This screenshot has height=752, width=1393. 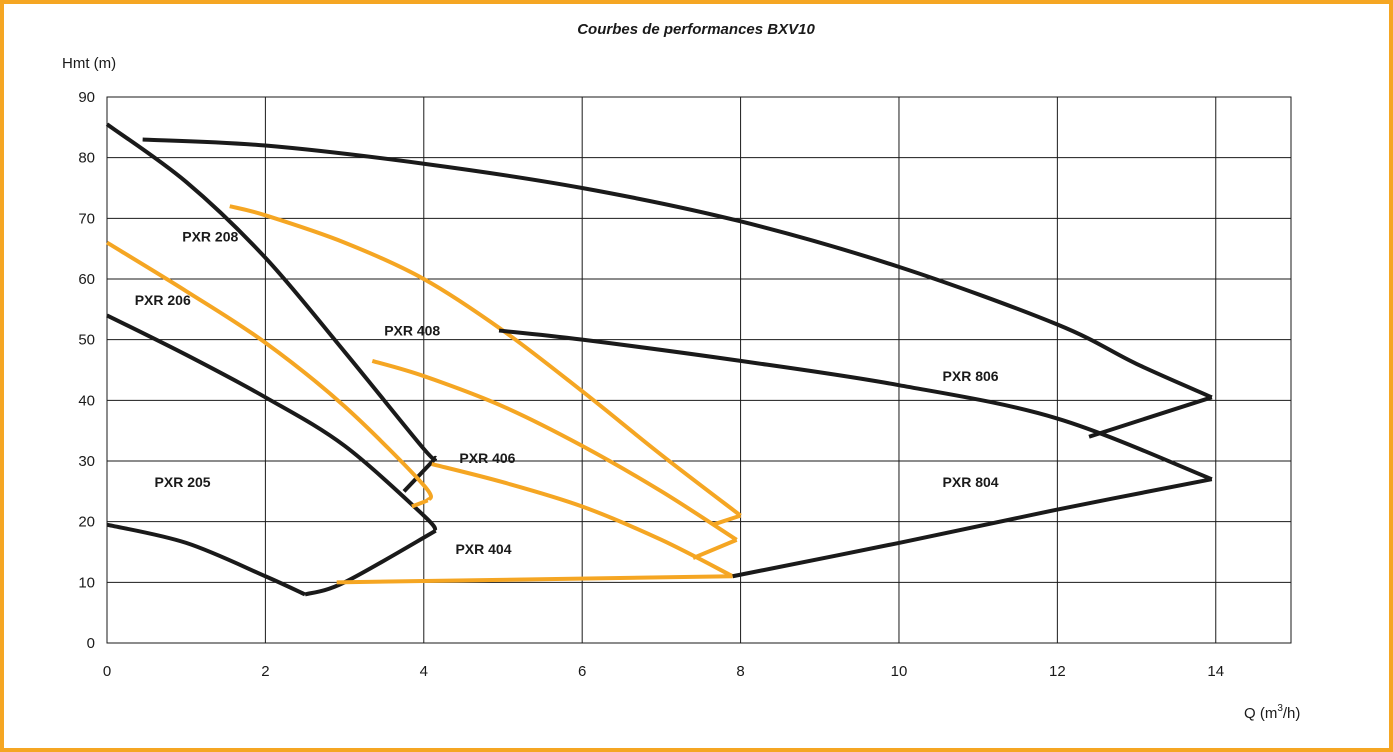 I want to click on y-tick-label: 70, so click(x=86, y=218).